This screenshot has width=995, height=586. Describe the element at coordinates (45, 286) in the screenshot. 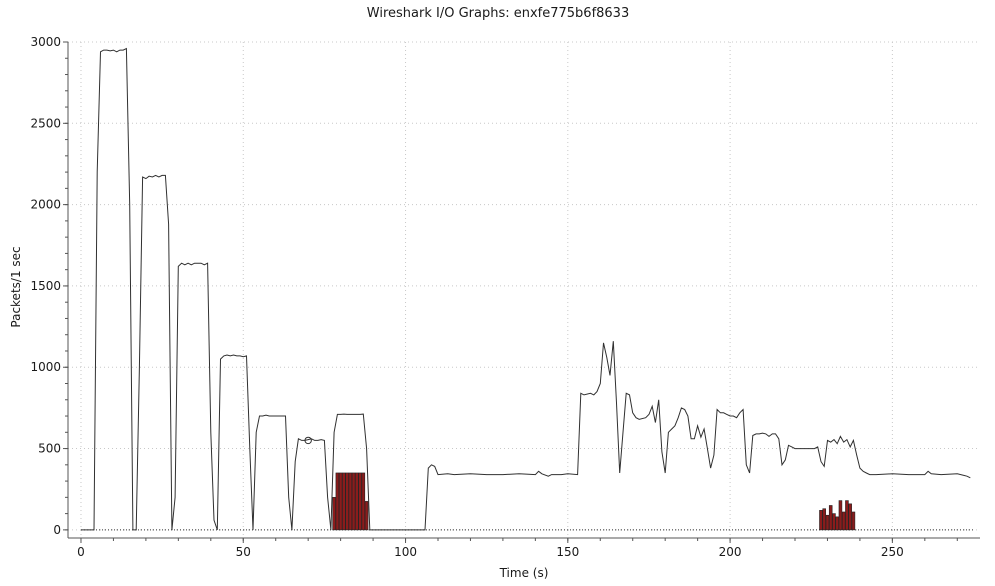

I see `y-tick-label: 1500` at that location.